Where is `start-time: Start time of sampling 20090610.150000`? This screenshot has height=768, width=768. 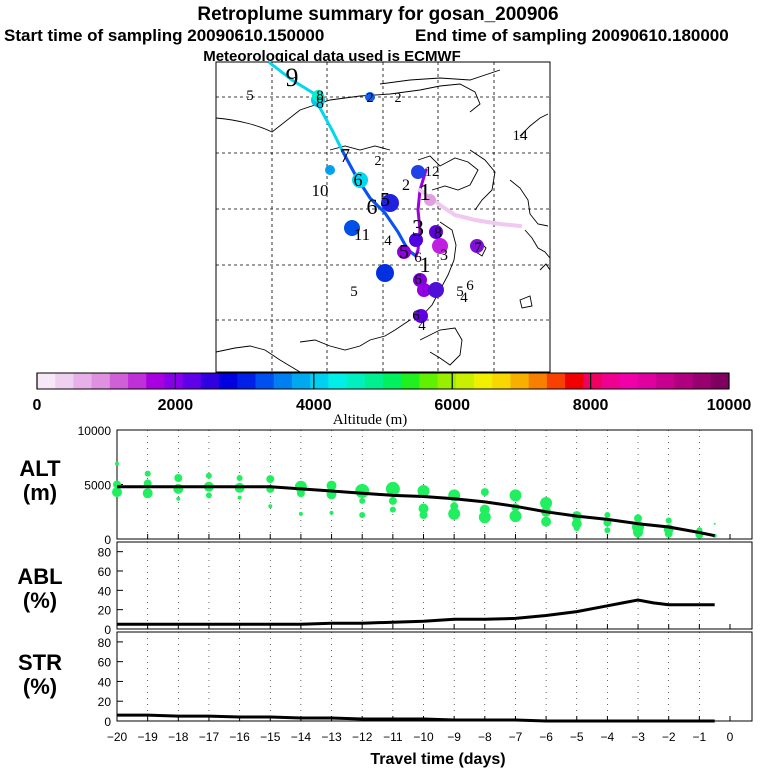
start-time: Start time of sampling 20090610.150000 is located at coordinates (164, 35).